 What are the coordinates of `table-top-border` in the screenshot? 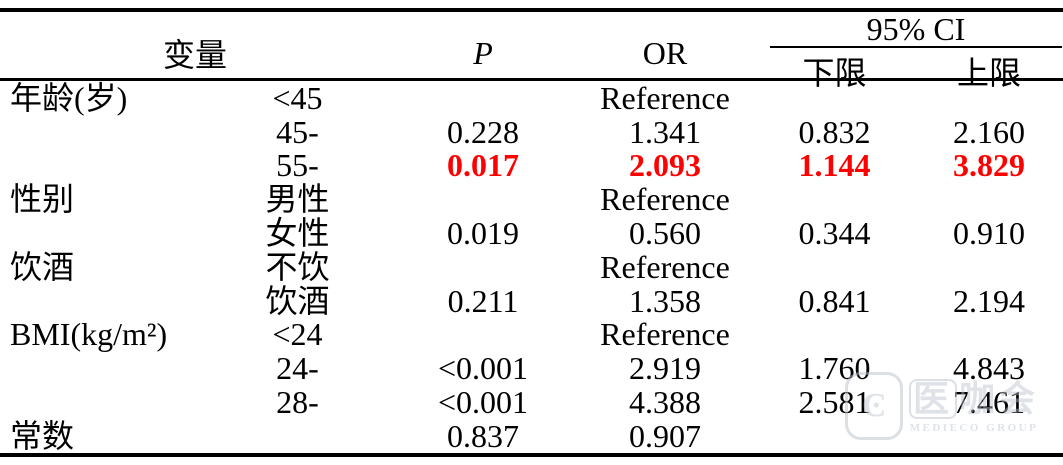 It's located at (531, 10).